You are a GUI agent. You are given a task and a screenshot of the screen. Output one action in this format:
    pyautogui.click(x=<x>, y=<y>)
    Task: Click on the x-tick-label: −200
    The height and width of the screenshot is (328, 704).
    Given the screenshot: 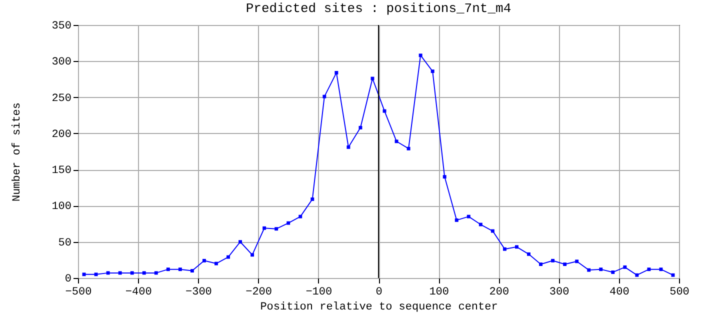 What is the action you would take?
    pyautogui.click(x=259, y=292)
    